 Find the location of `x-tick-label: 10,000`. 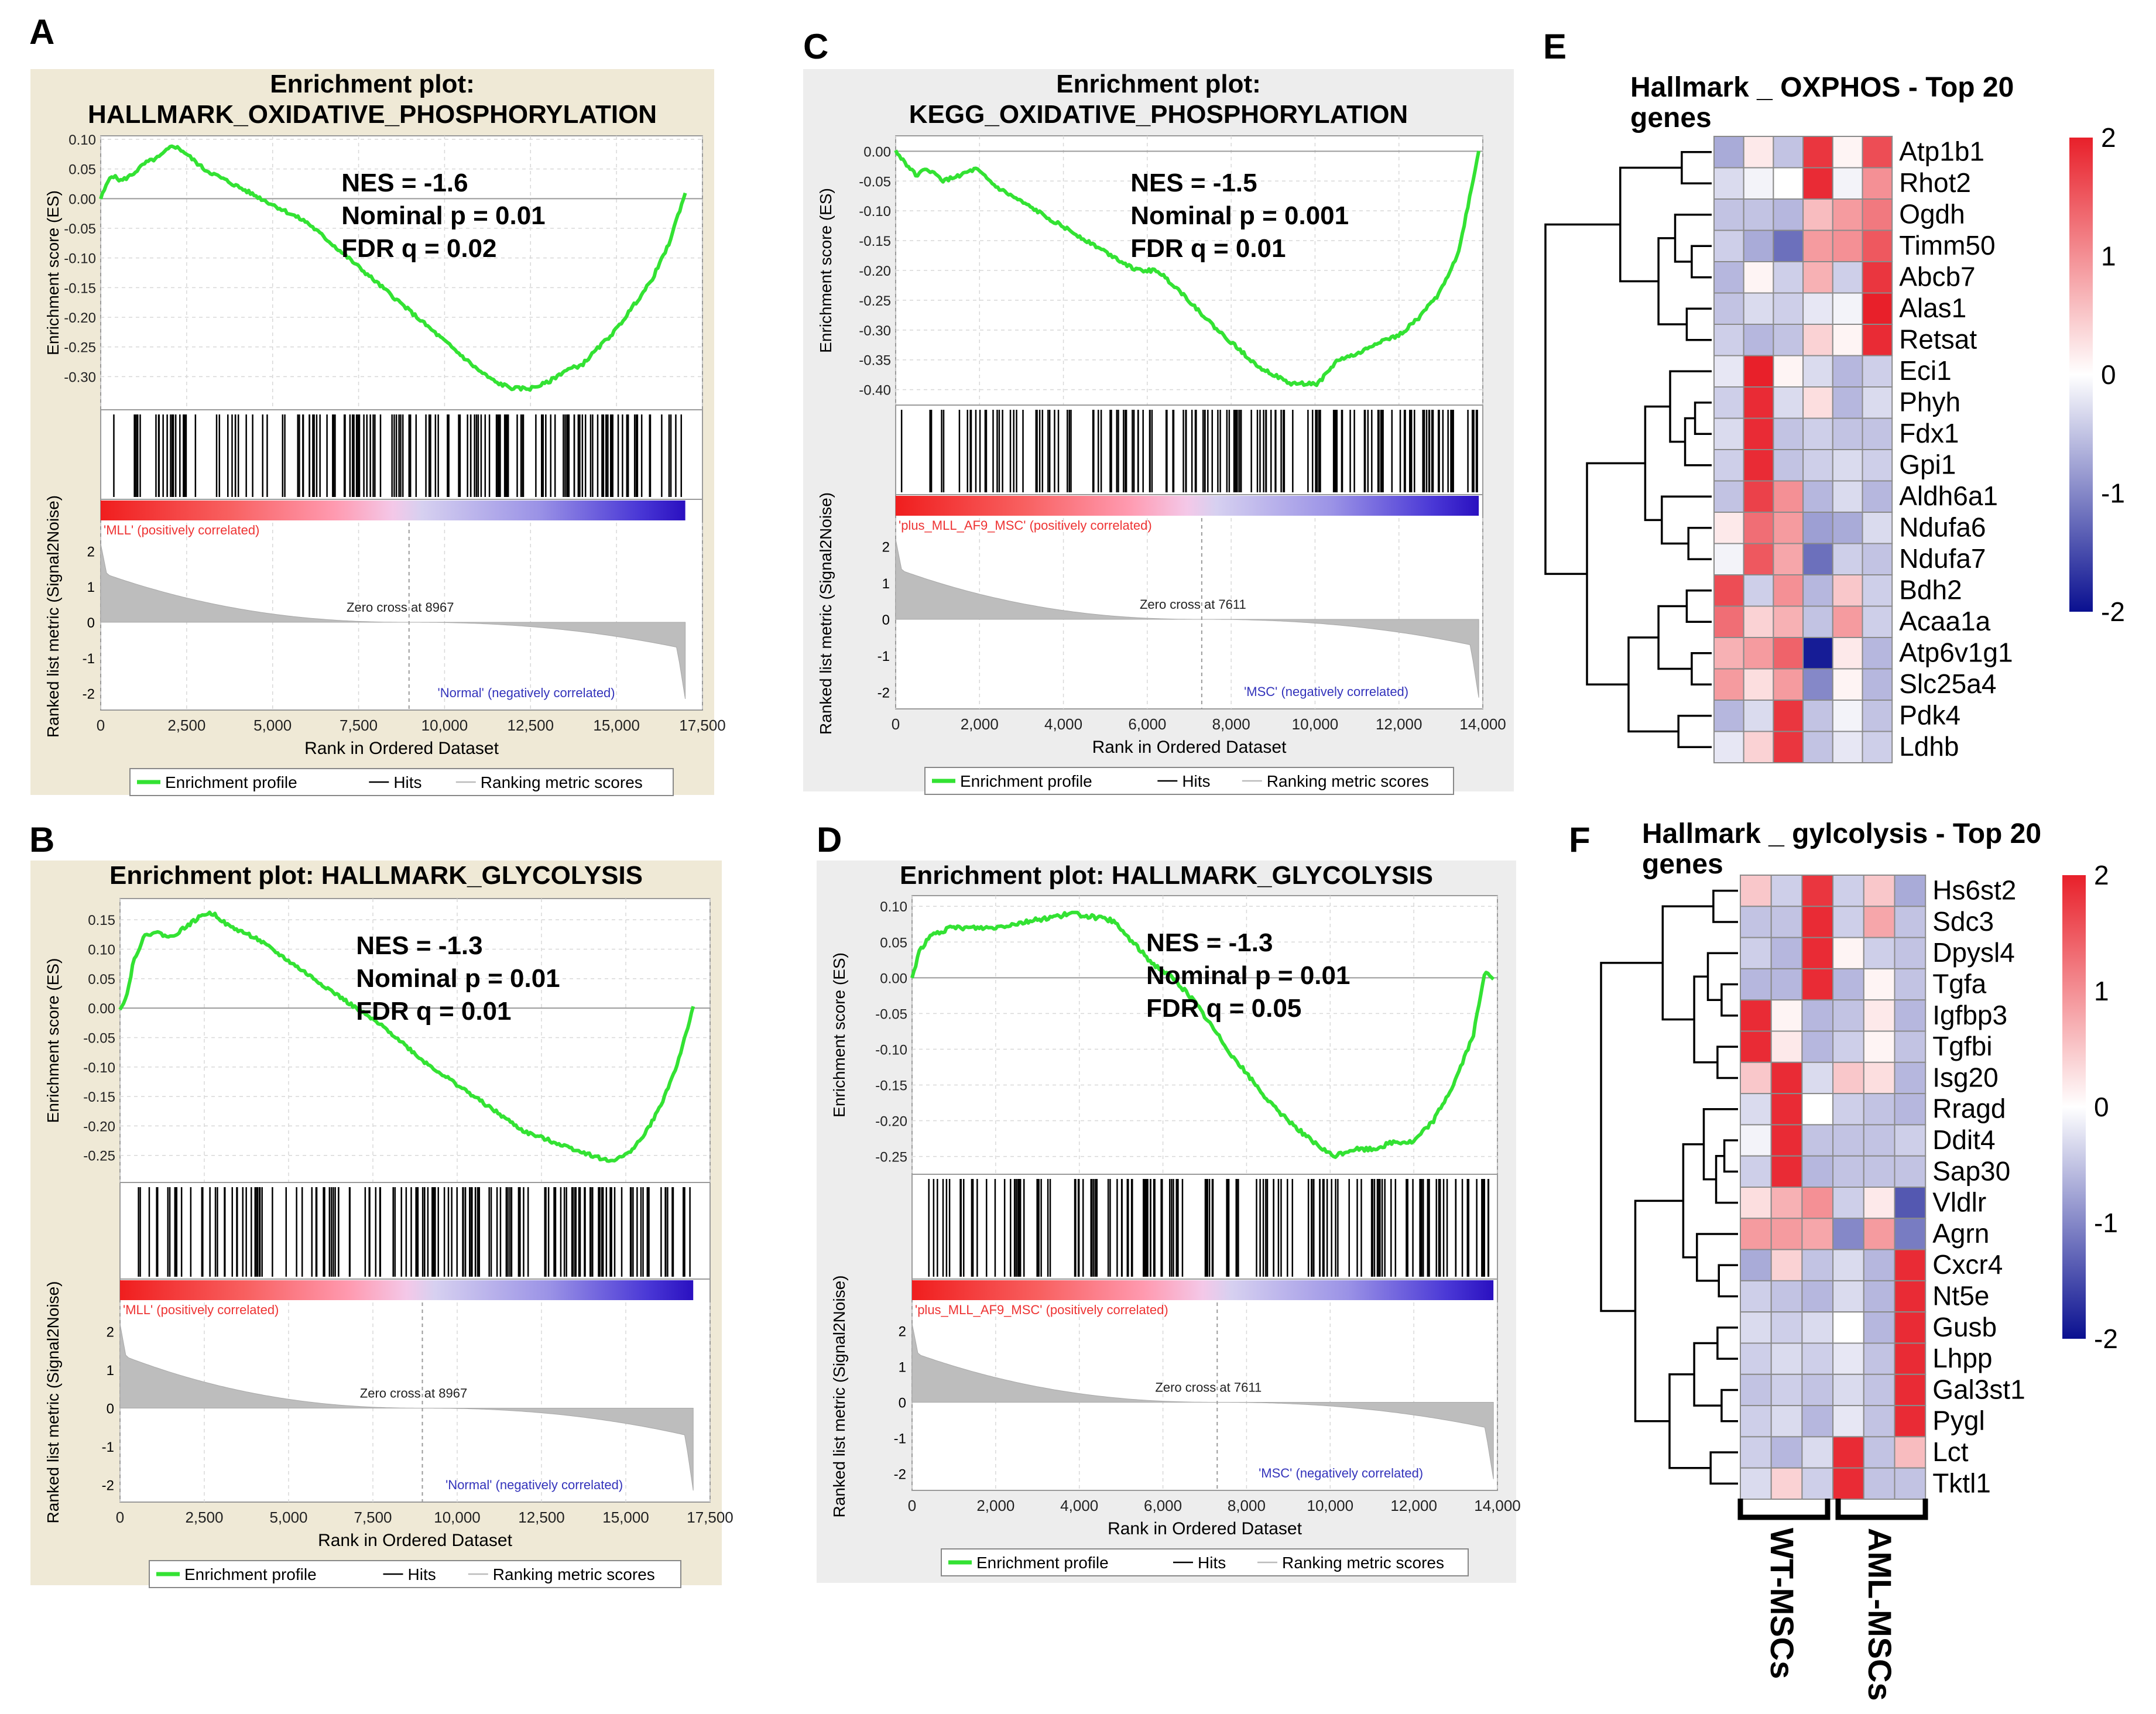

x-tick-label: 10,000 is located at coordinates (1316, 724).